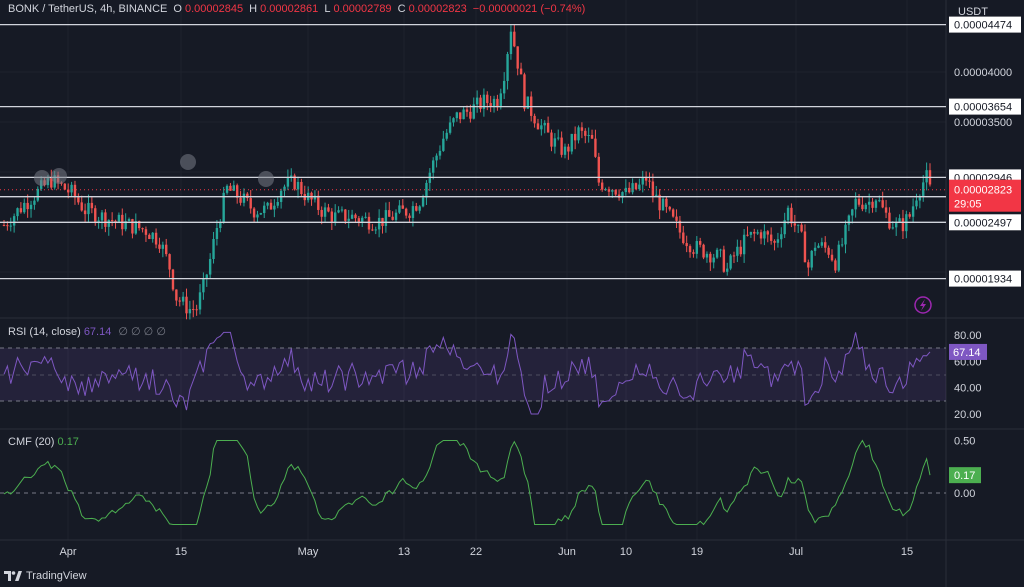 The image size is (1024, 587). What do you see at coordinates (923, 305) in the screenshot?
I see `lightning-icon` at bounding box center [923, 305].